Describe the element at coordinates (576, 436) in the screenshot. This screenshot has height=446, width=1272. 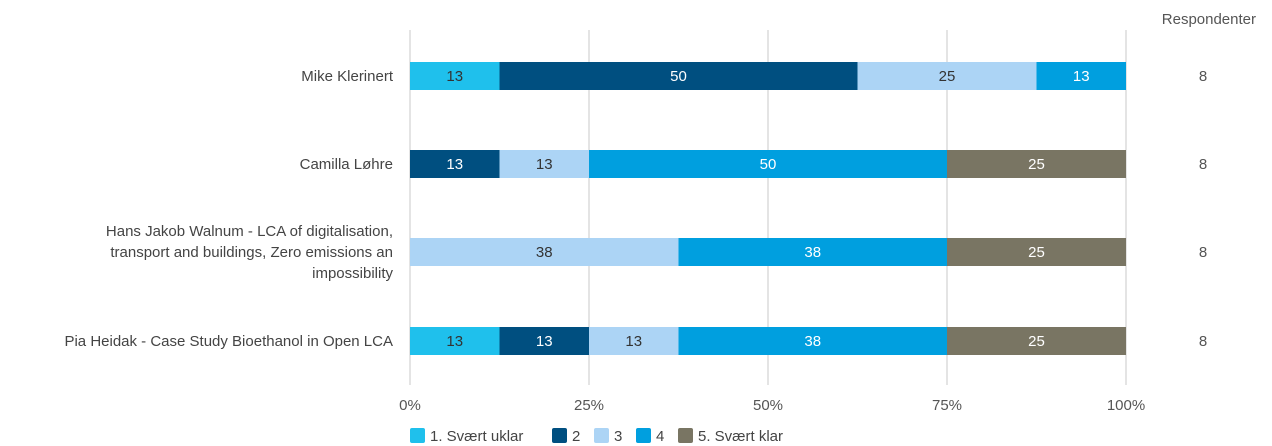
I see `legend-label: 2` at that location.